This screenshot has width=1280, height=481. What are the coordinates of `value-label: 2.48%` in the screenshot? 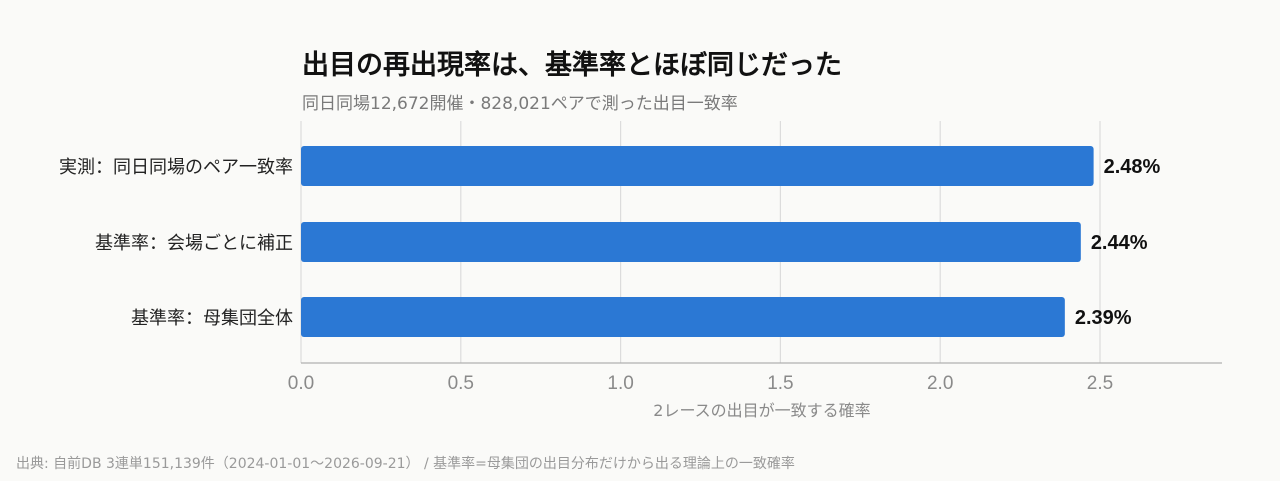 It's located at (1132, 167).